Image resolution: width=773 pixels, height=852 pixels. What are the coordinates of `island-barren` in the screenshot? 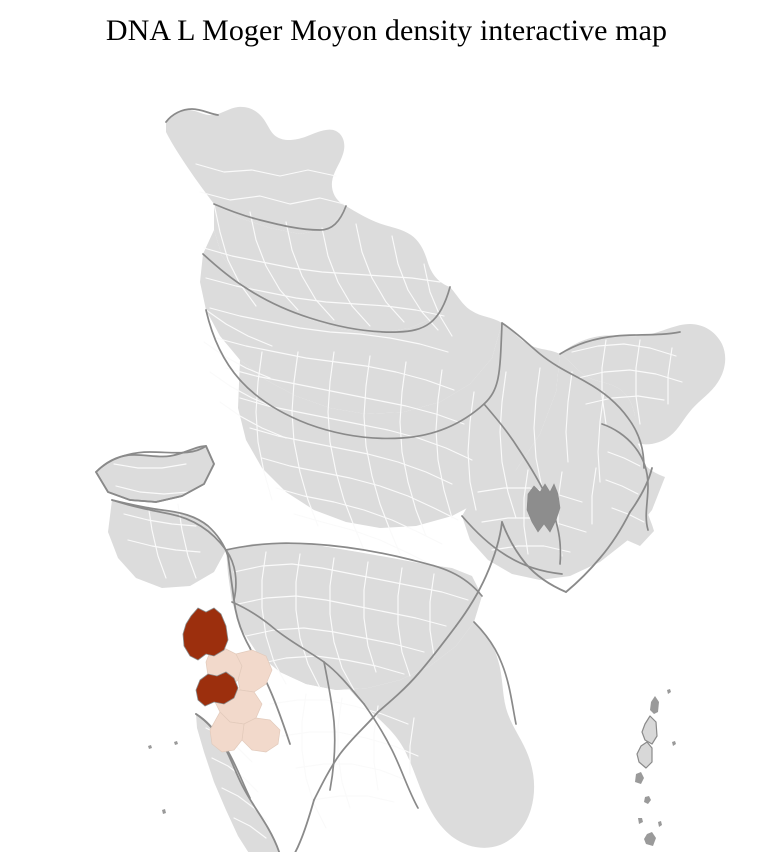 It's located at (674, 743).